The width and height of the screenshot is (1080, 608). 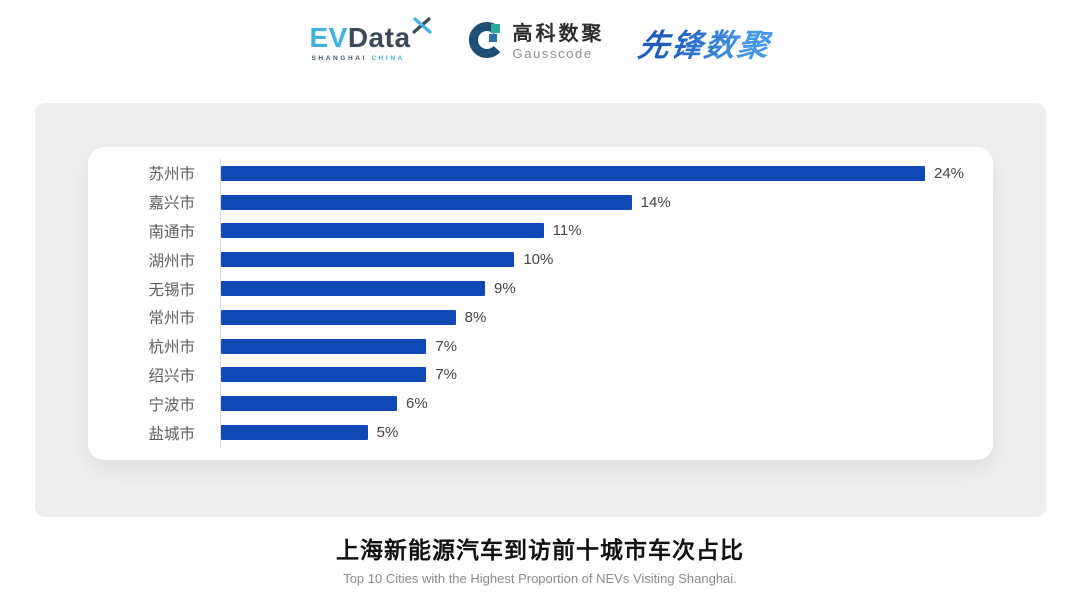 What do you see at coordinates (540, 288) in the screenshot?
I see `chart-row: 无锡市 9%` at bounding box center [540, 288].